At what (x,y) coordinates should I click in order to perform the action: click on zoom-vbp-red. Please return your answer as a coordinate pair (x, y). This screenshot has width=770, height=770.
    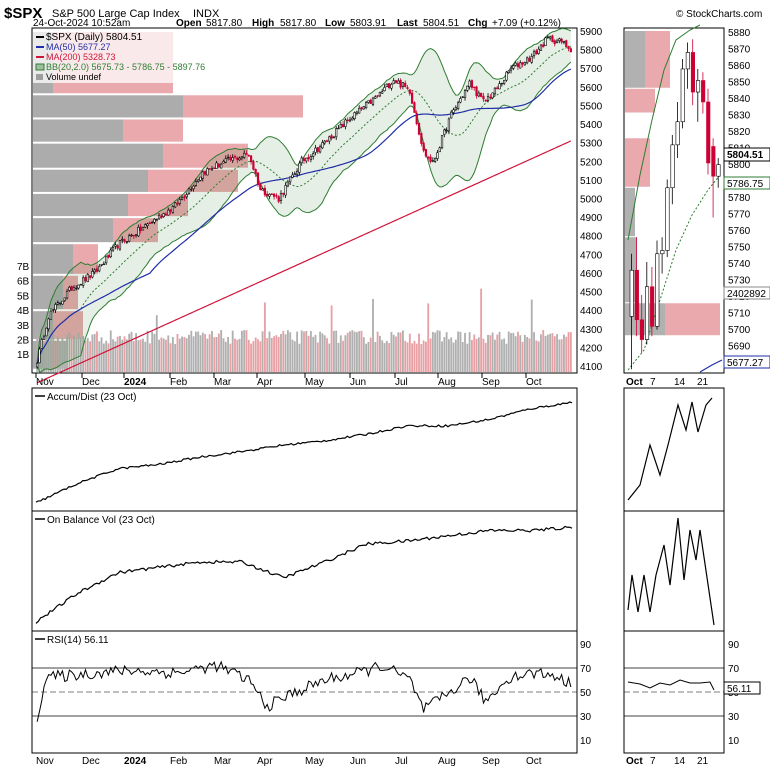
    Looking at the image, I should click on (692, 319).